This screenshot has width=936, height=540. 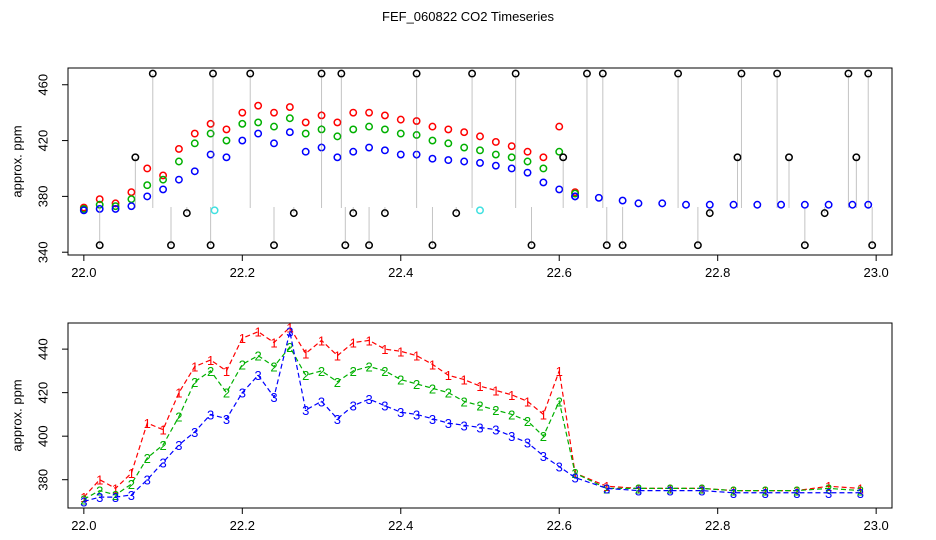 I want to click on x-tick-label: 22.6, so click(x=559, y=272).